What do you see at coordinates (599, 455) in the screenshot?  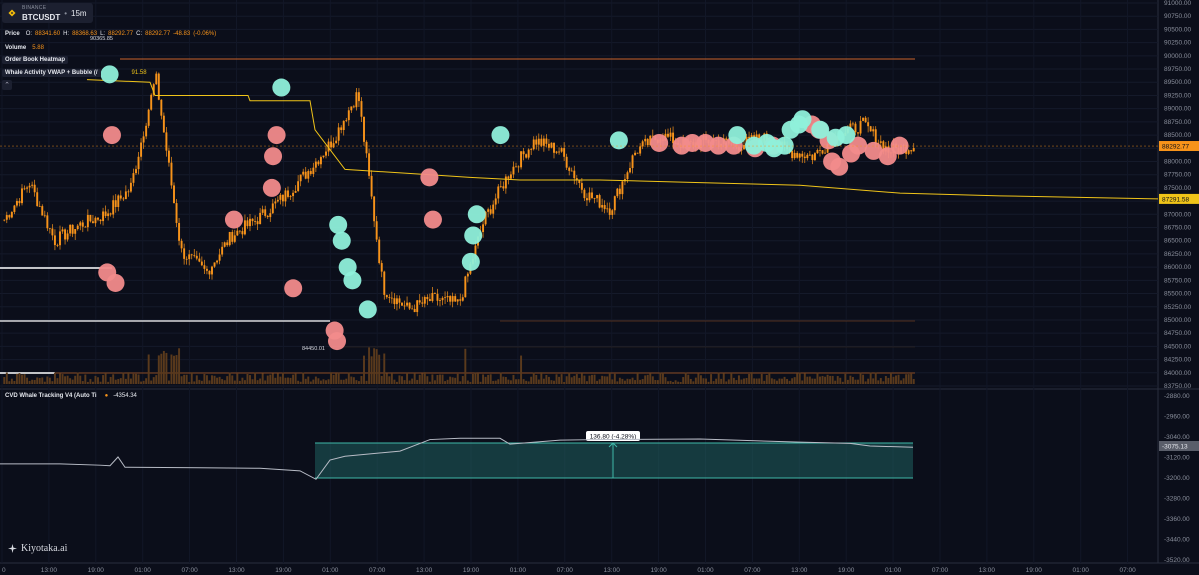 I see `cvd-pane: 136.80 (-4.28%) -3075.13` at bounding box center [599, 455].